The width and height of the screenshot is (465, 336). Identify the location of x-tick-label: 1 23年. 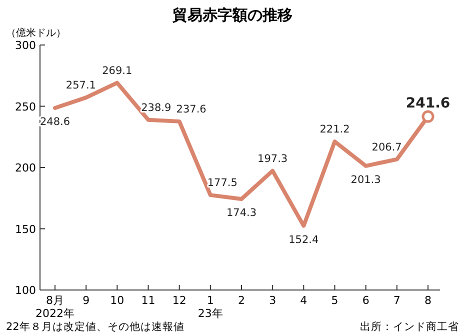
(210, 307).